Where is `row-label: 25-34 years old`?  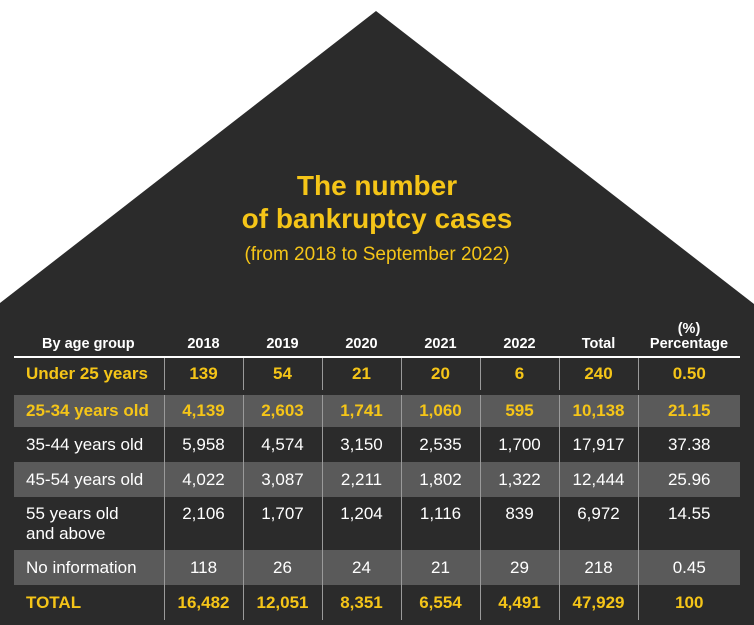
row-label: 25-34 years old is located at coordinates (89, 409).